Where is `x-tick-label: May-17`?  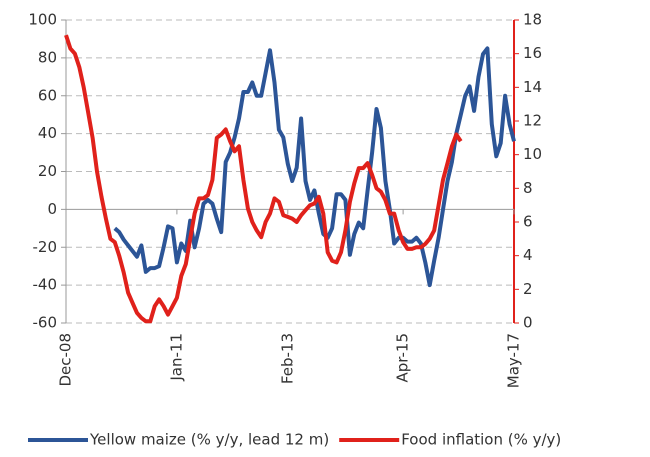 x-tick-label: May-17 is located at coordinates (514, 360).